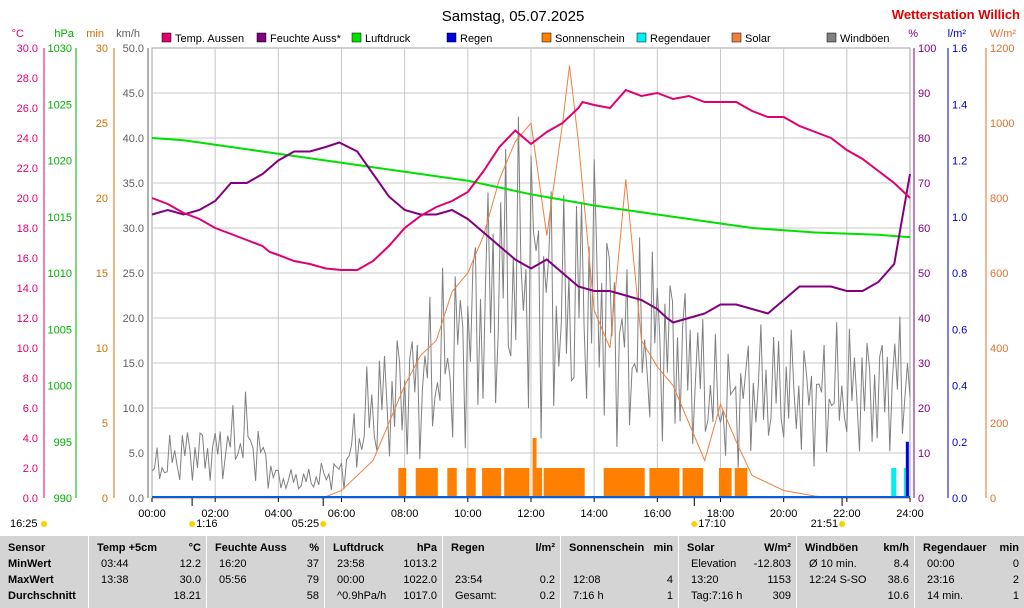 This screenshot has width=1024, height=608. I want to click on stats-cell-label: Luftdruck, so click(358, 548).